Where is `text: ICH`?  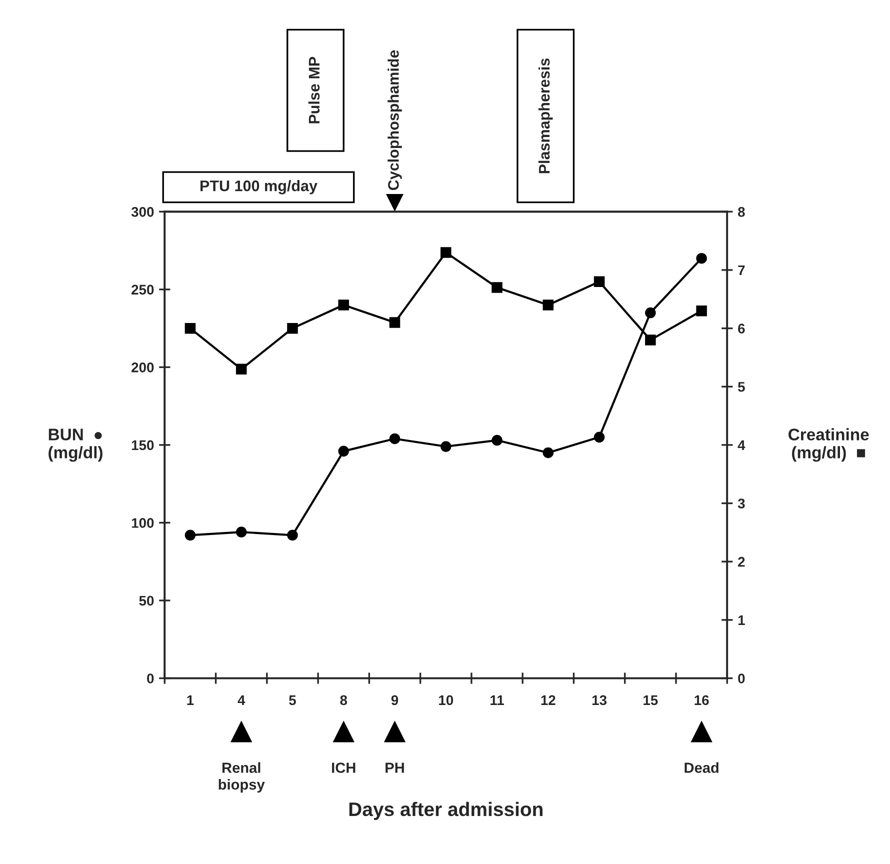
text: ICH is located at coordinates (344, 767).